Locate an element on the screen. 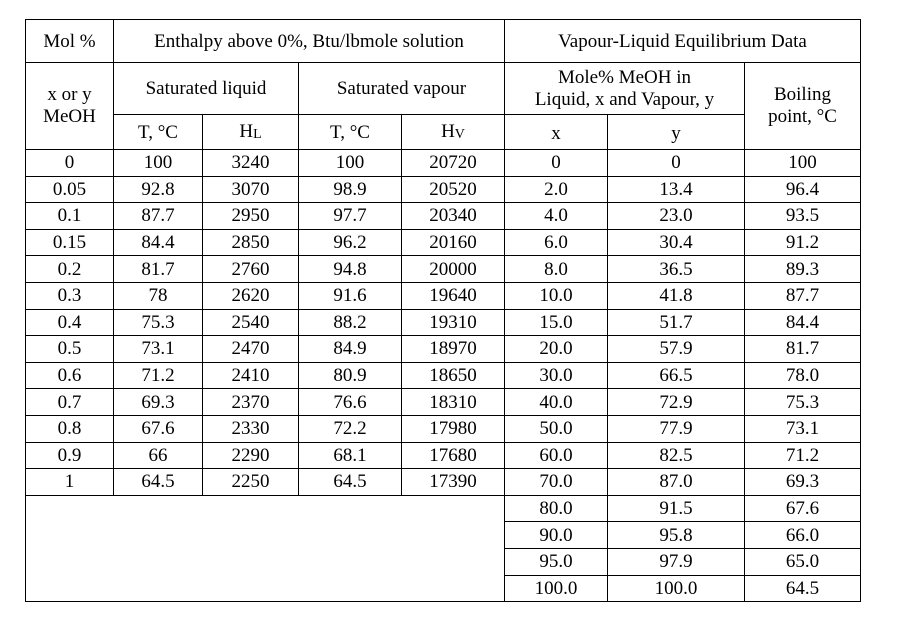 This screenshot has height=641, width=915. h-liquid-cell: 3240 is located at coordinates (250, 163).